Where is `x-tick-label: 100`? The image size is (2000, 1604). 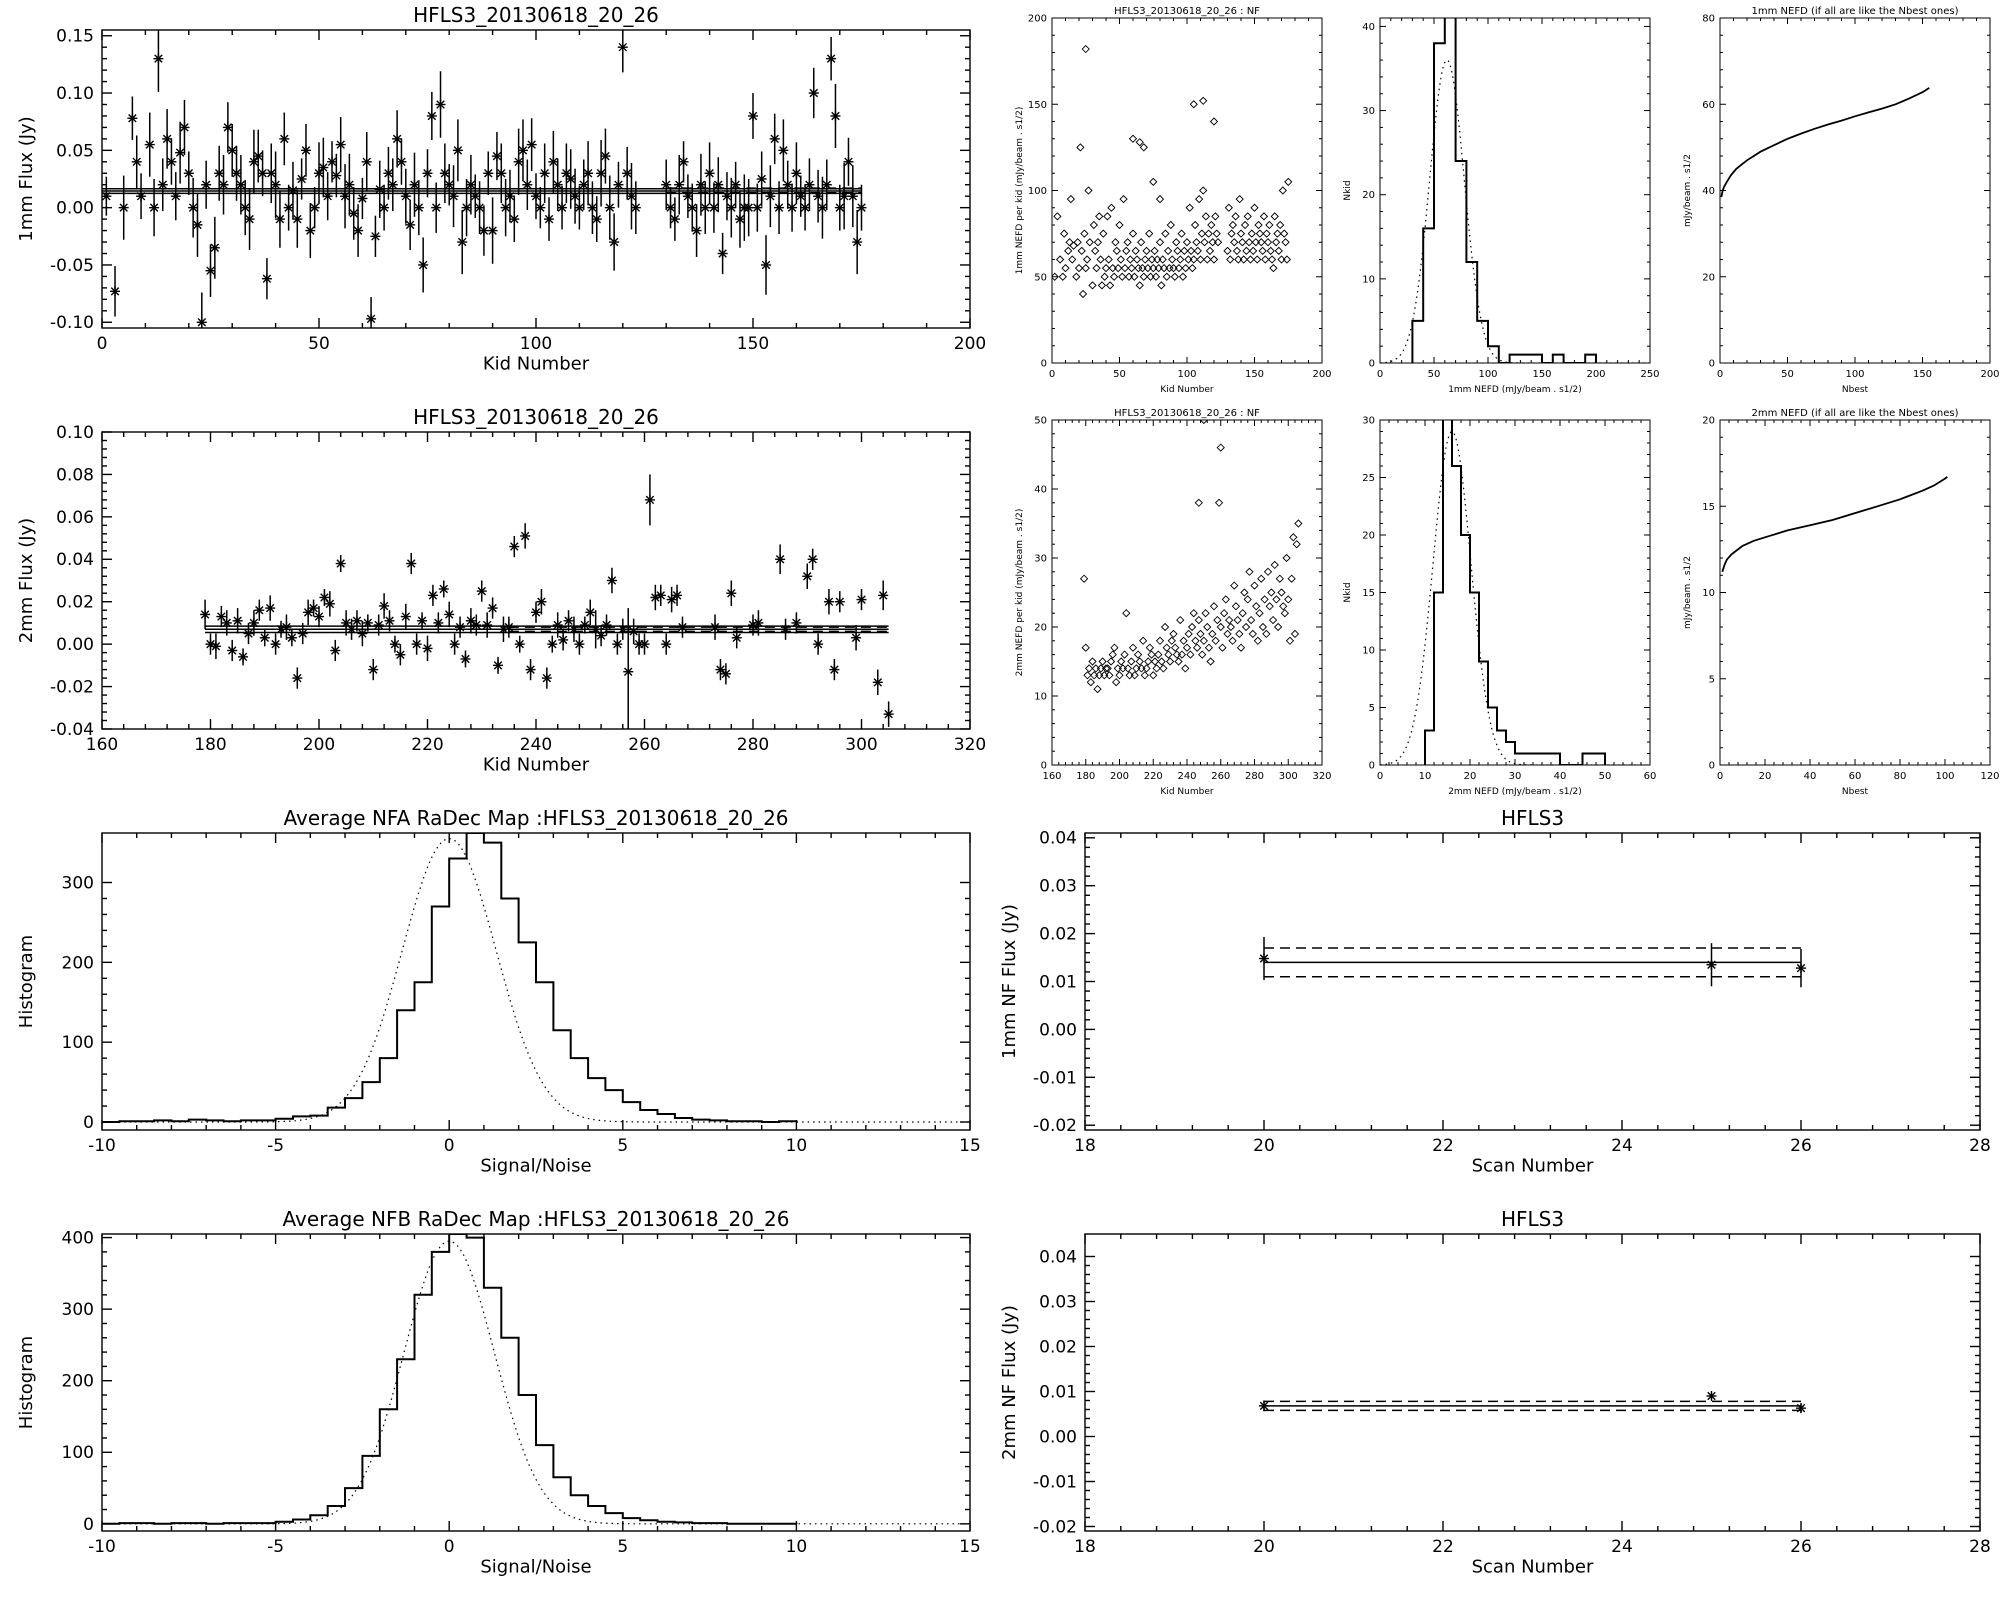 x-tick-label: 100 is located at coordinates (1487, 374).